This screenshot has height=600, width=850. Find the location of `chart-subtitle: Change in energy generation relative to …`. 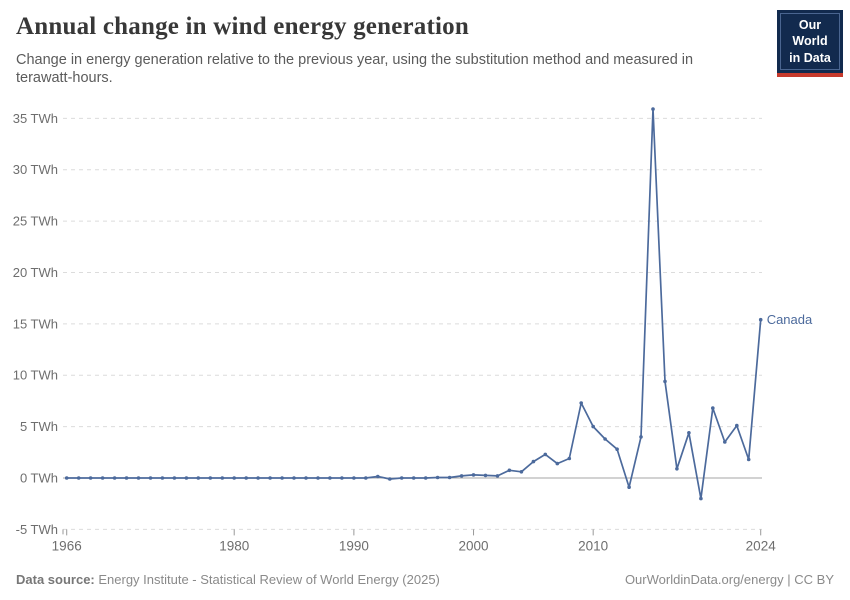

chart-subtitle: Change in energy generation relative to … is located at coordinates (355, 69).